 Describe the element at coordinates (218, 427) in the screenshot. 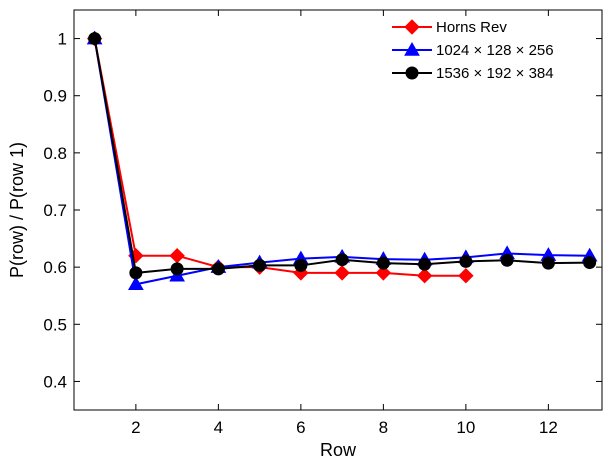

I see `x-tick-label: 4` at that location.